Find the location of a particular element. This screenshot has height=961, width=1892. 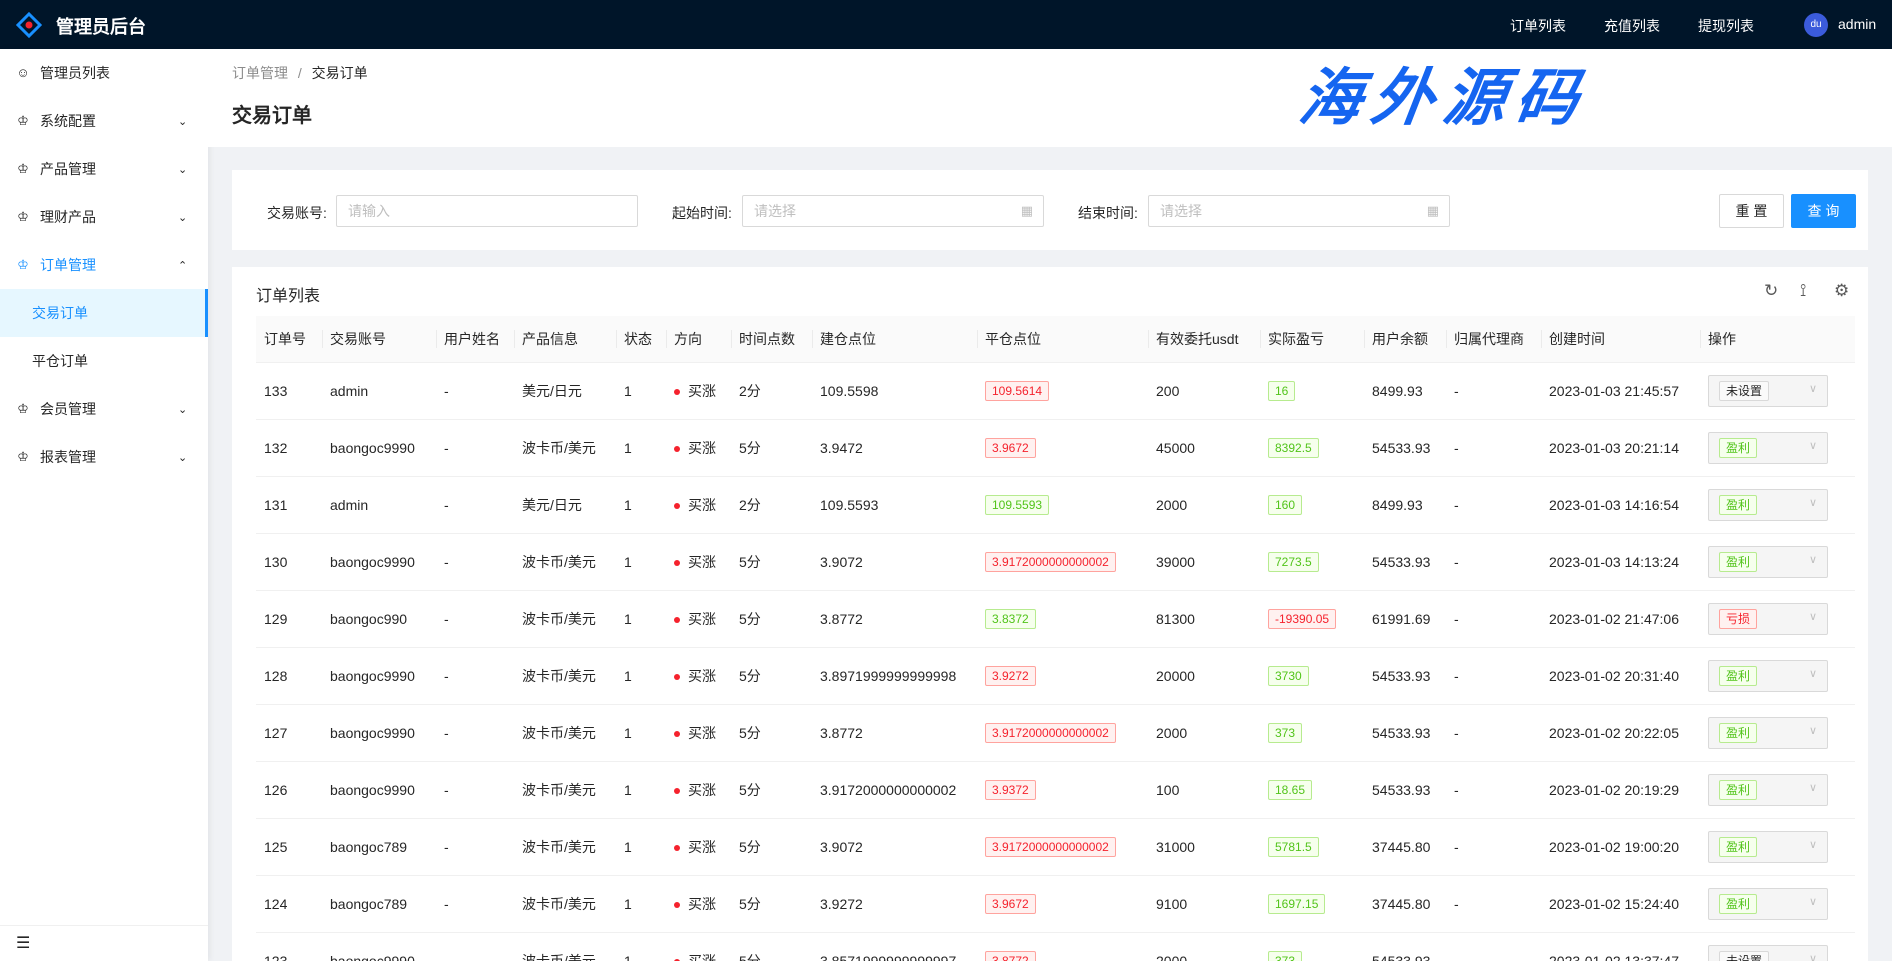

column-header: 有效委托usdt is located at coordinates (1204, 339).